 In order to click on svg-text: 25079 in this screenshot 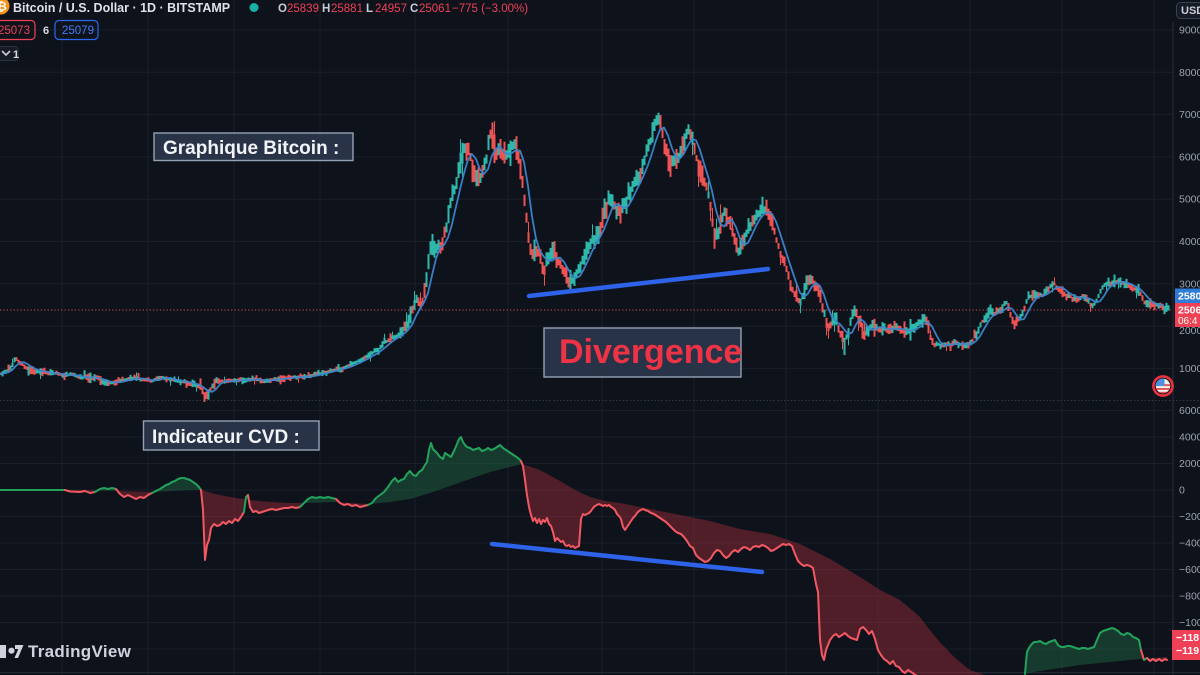, I will do `click(78, 31)`.